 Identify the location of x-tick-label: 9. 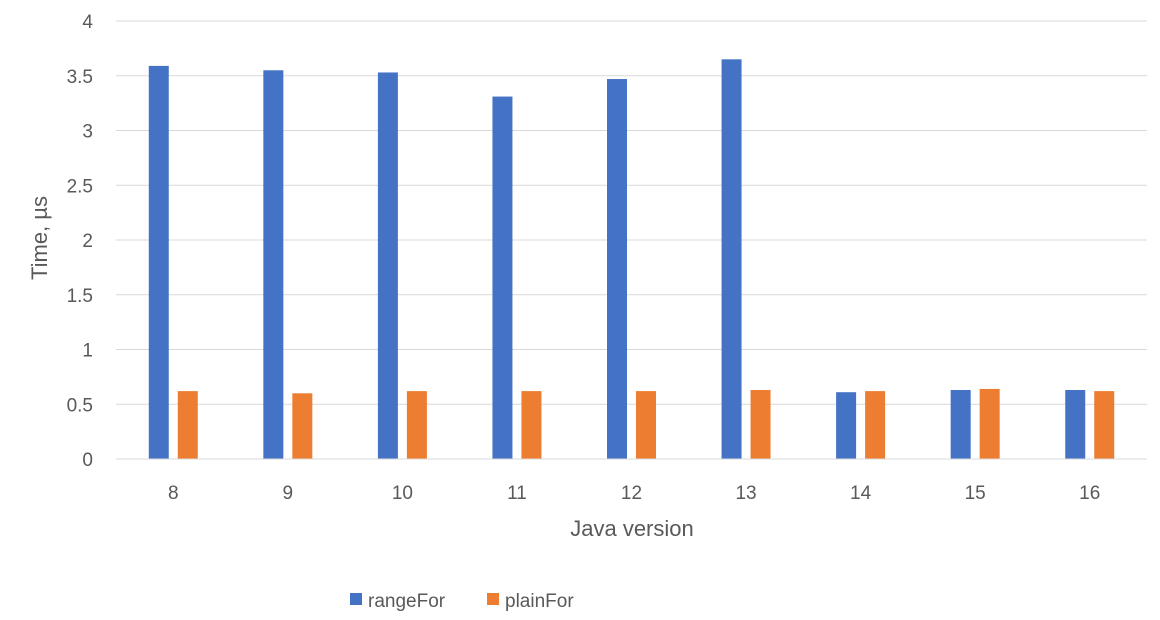
(288, 493).